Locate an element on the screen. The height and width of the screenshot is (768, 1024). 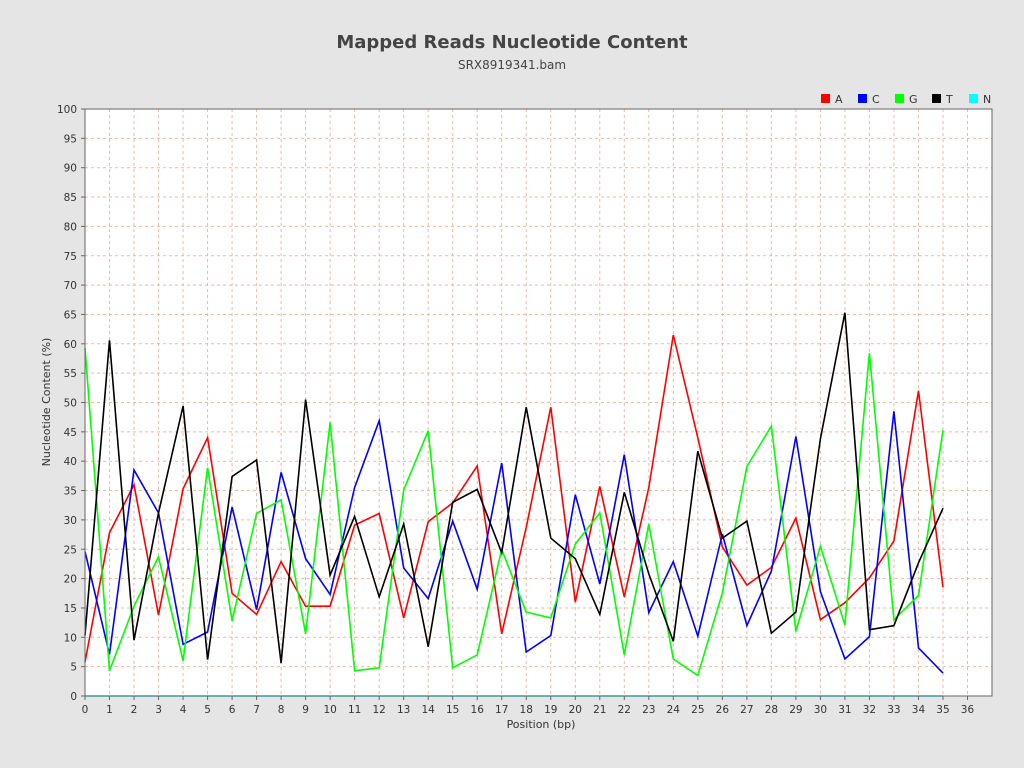
x-tick-label: 24 is located at coordinates (674, 710).